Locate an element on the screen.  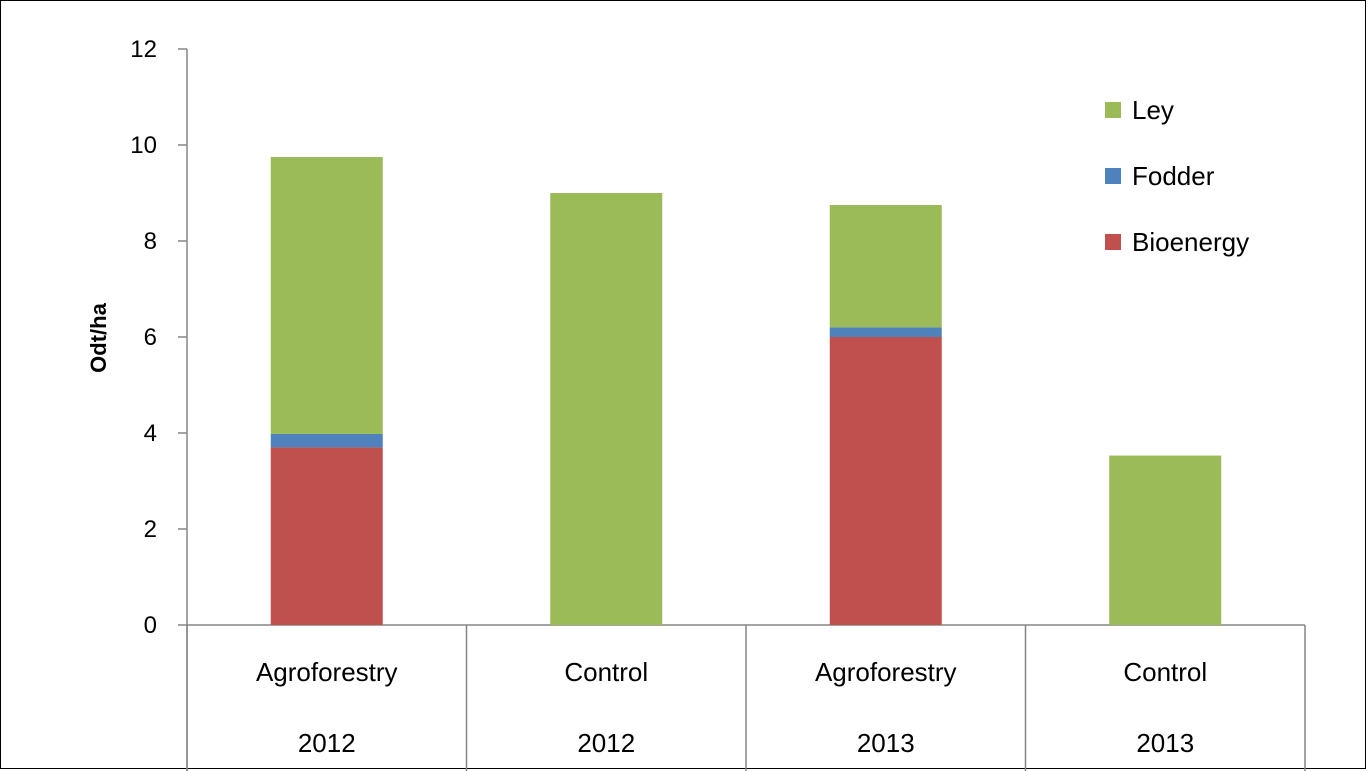
legend-swatch-ley is located at coordinates (1113, 110).